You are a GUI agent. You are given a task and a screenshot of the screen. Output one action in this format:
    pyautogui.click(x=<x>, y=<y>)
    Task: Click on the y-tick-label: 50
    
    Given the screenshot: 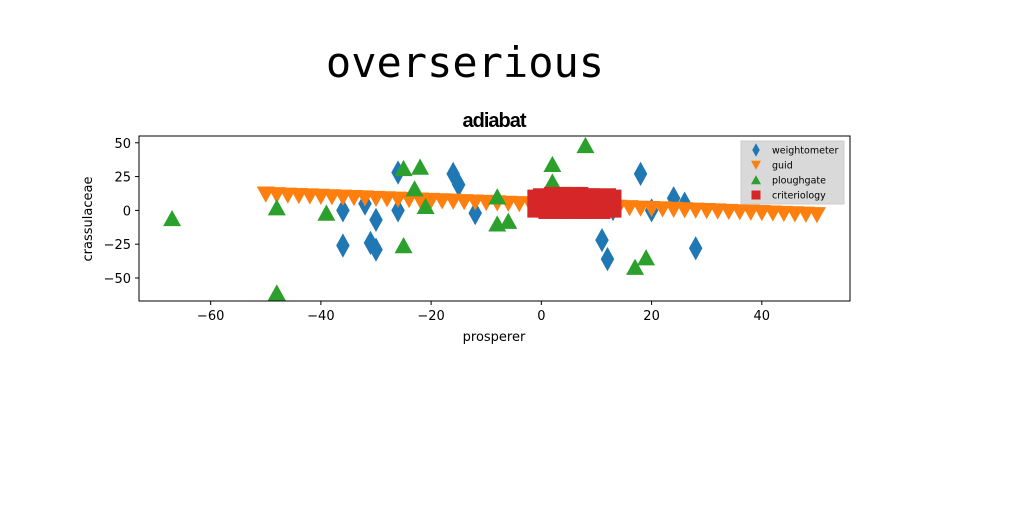 What is the action you would take?
    pyautogui.click(x=122, y=144)
    